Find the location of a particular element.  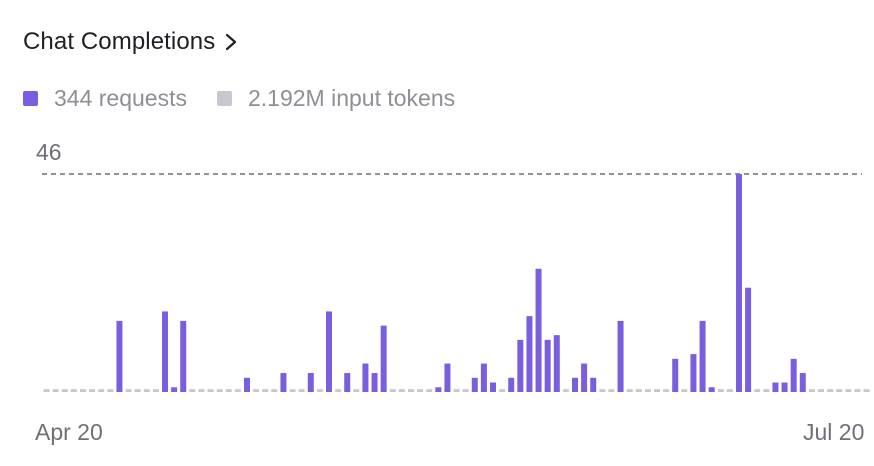

chart-title: Chat Completions is located at coordinates (119, 41).